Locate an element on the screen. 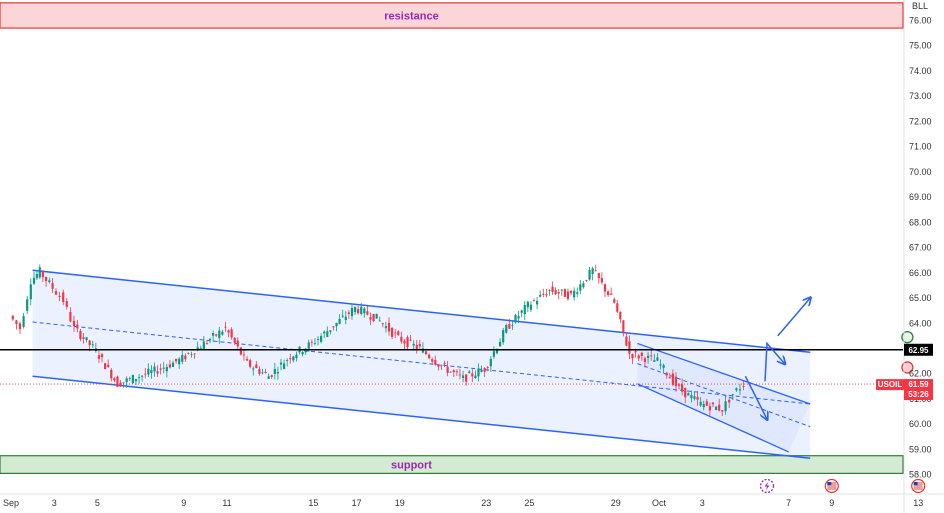 The image size is (944, 513). target-up-marker is located at coordinates (907, 337).